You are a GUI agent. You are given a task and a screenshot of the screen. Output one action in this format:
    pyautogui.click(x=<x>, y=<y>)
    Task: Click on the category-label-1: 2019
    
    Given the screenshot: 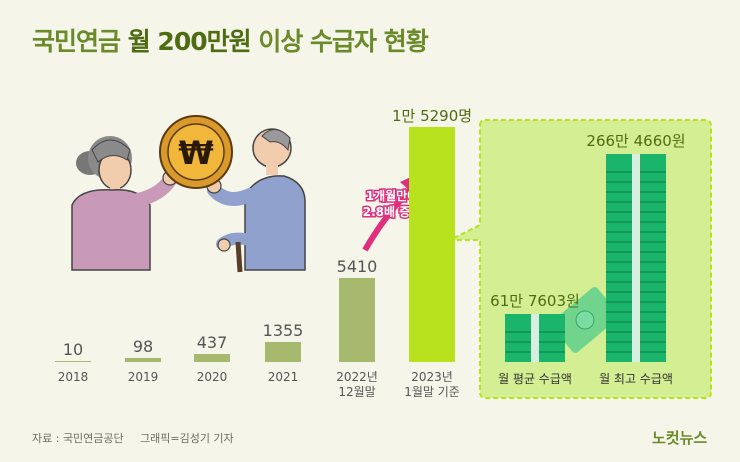 What is the action you would take?
    pyautogui.click(x=143, y=377)
    